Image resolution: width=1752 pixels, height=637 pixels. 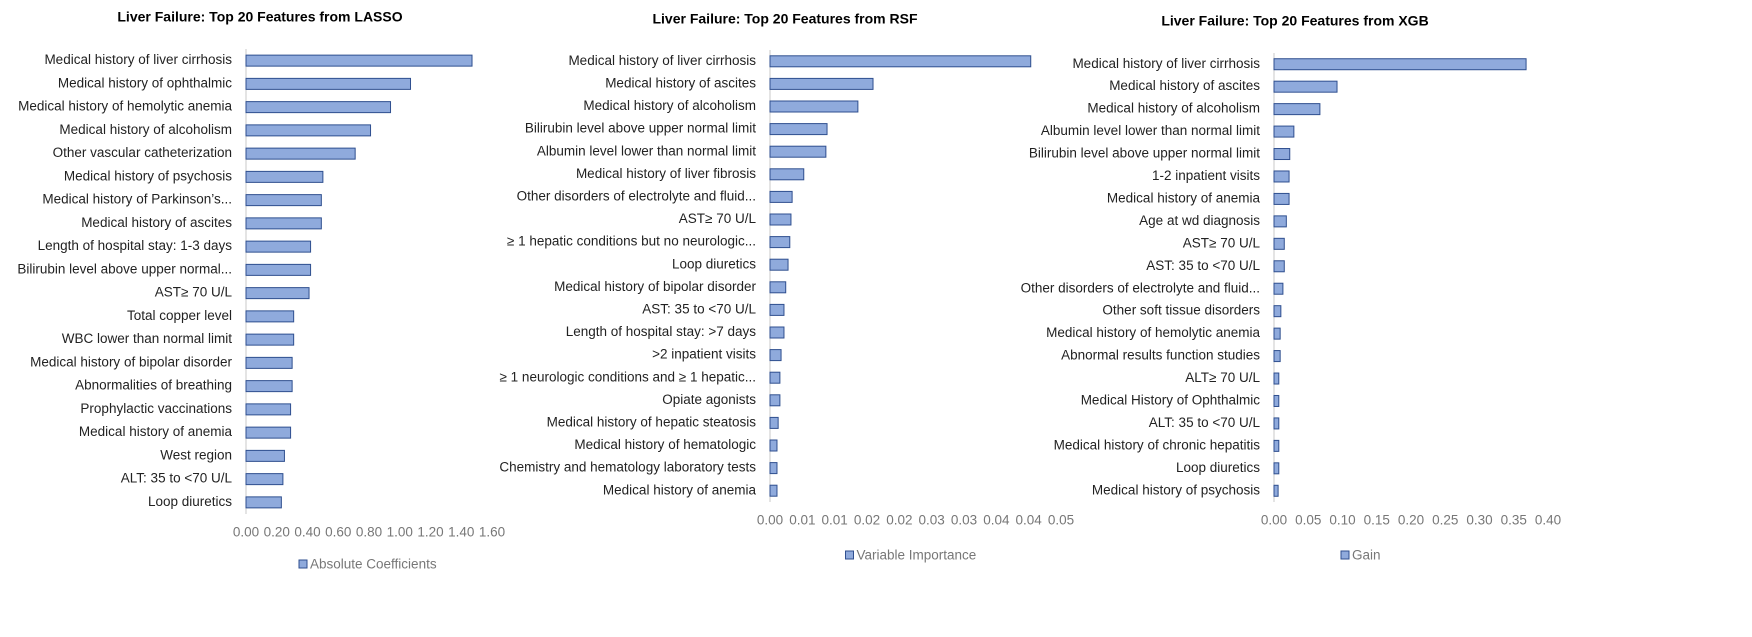 What do you see at coordinates (1203, 265) in the screenshot?
I see `y-tick-label: AST: 35 to <70 U/L` at bounding box center [1203, 265].